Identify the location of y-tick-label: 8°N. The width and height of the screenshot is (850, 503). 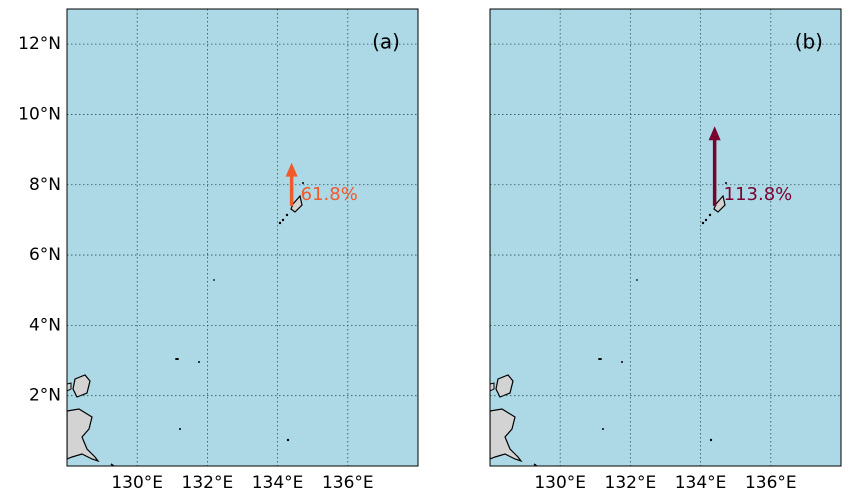
(45, 185).